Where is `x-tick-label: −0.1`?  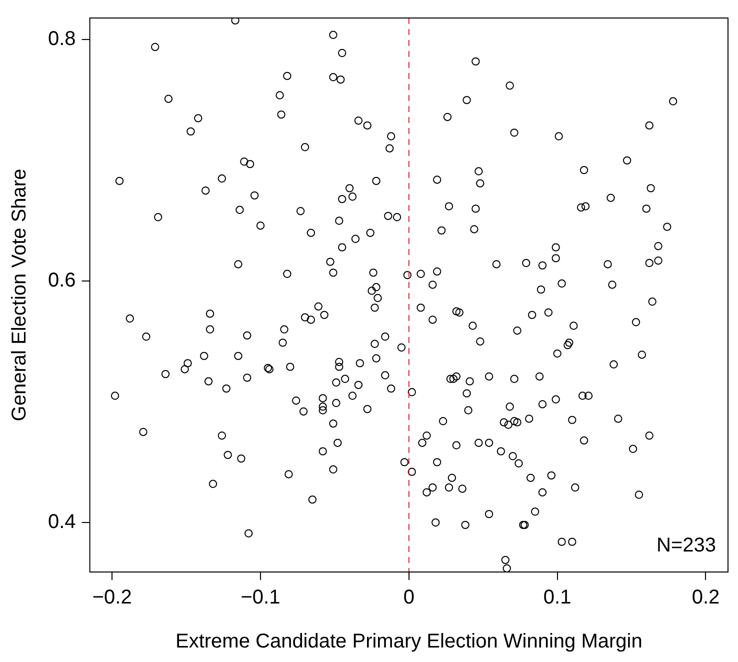 x-tick-label: −0.1 is located at coordinates (260, 597).